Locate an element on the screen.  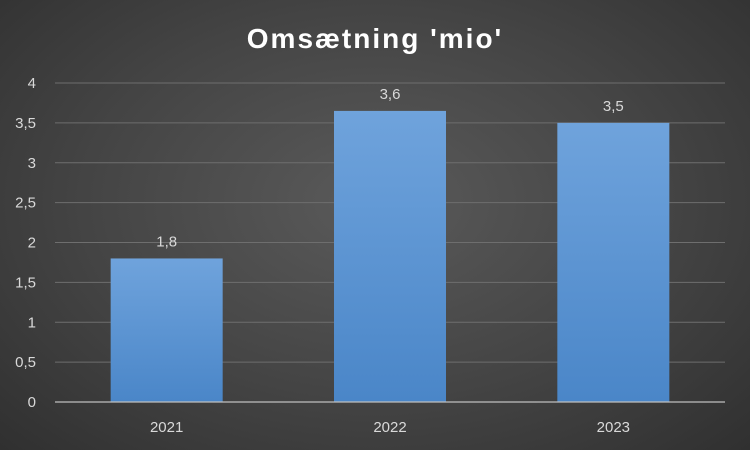
y-tick-label: 4 is located at coordinates (32, 83).